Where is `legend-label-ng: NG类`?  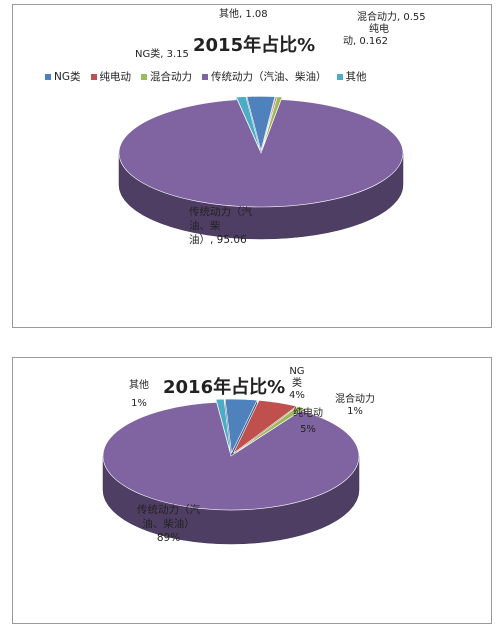 legend-label-ng: NG类 is located at coordinates (67, 76).